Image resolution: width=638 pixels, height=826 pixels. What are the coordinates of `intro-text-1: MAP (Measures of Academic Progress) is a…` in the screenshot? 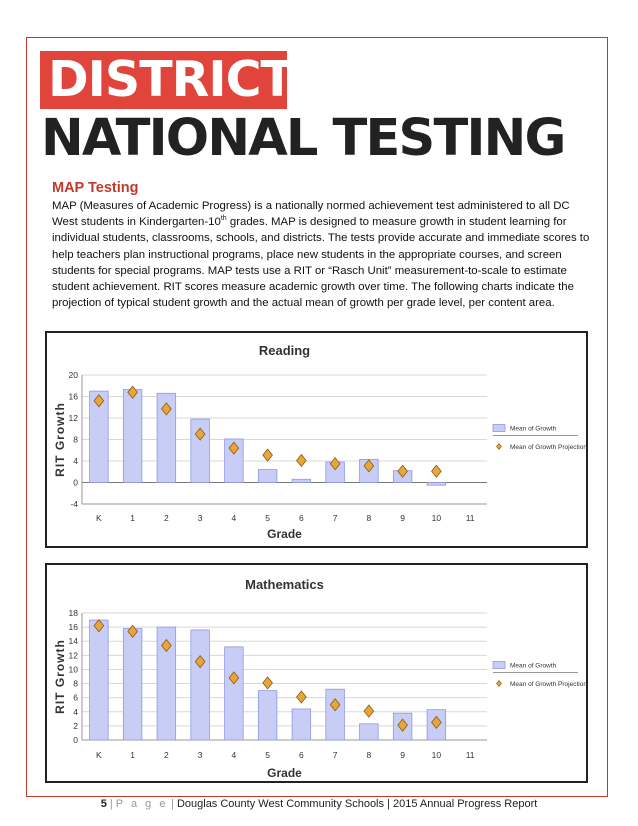 It's located at (311, 214).